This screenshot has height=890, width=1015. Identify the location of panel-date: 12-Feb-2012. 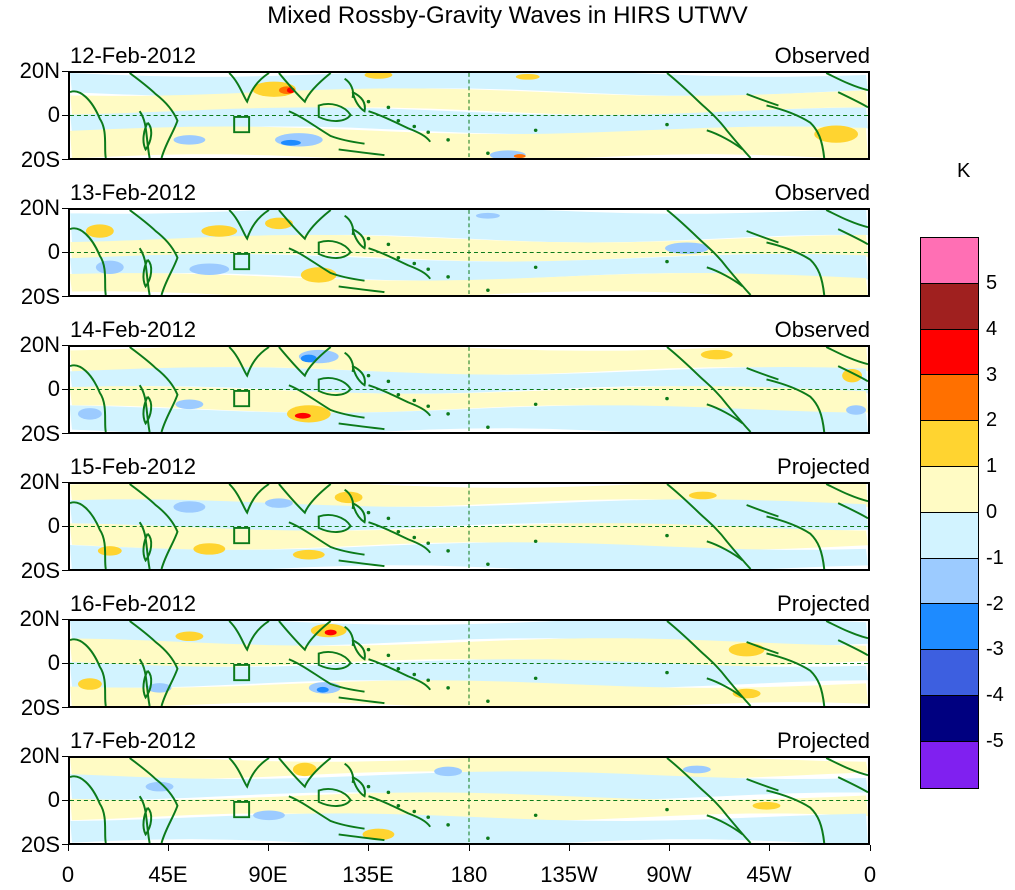
(134, 55).